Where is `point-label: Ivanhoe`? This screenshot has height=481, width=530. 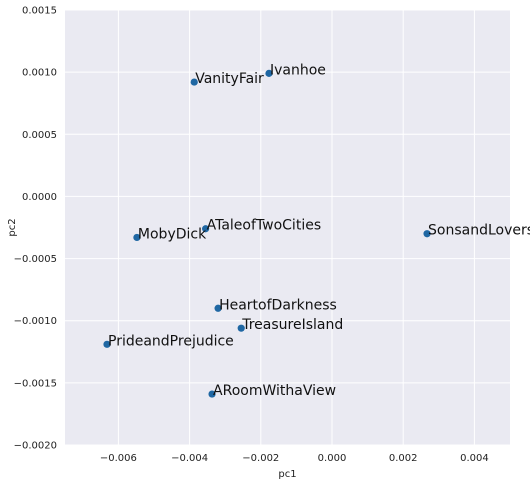 point-label: Ivanhoe is located at coordinates (298, 70).